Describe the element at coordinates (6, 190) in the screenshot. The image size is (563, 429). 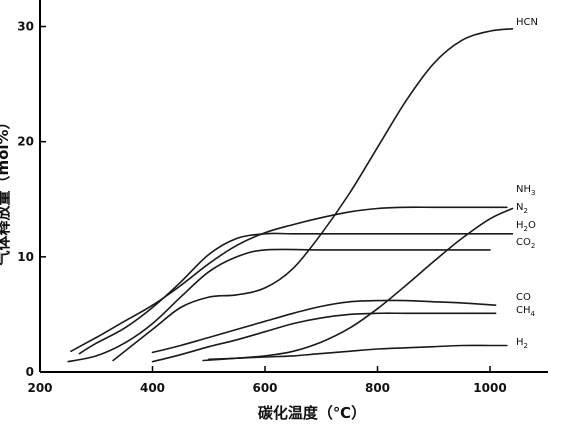
I see `y-axis-label: 气体释放量（mol%）` at that location.